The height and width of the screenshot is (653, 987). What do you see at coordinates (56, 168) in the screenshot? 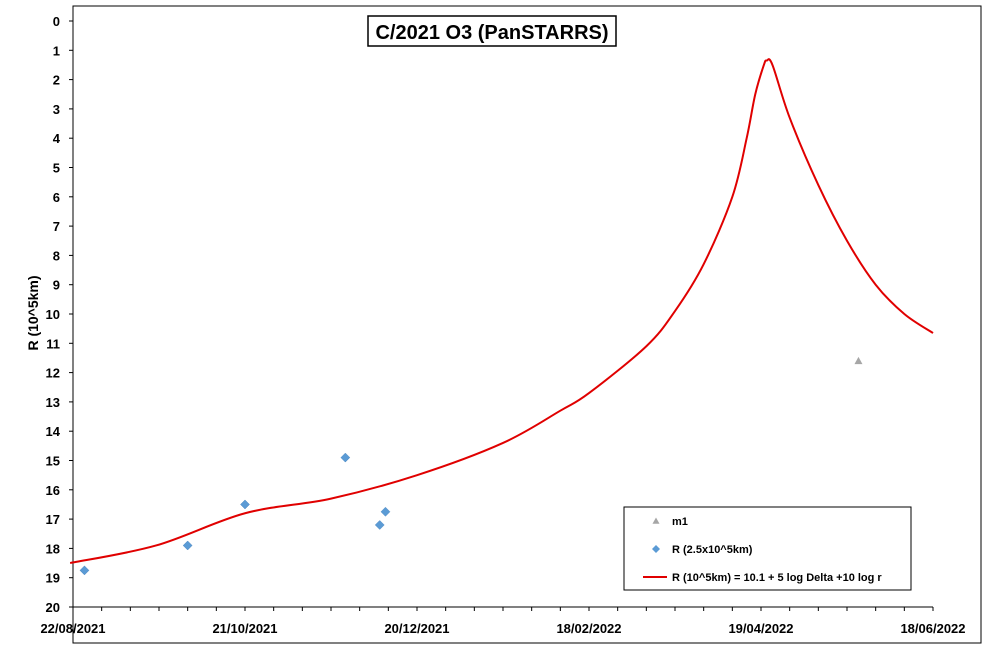
I see `y-tick-label: 5` at bounding box center [56, 168].